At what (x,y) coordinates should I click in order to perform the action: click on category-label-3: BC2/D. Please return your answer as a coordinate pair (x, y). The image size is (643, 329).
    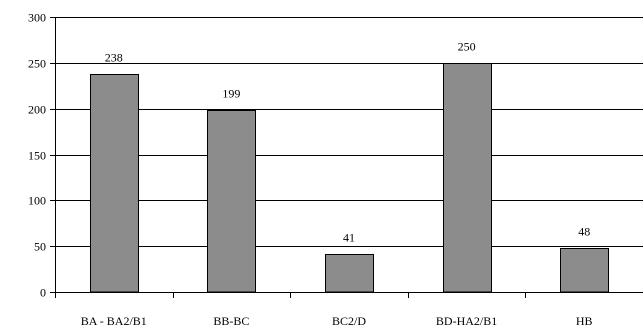
    Looking at the image, I should click on (349, 321).